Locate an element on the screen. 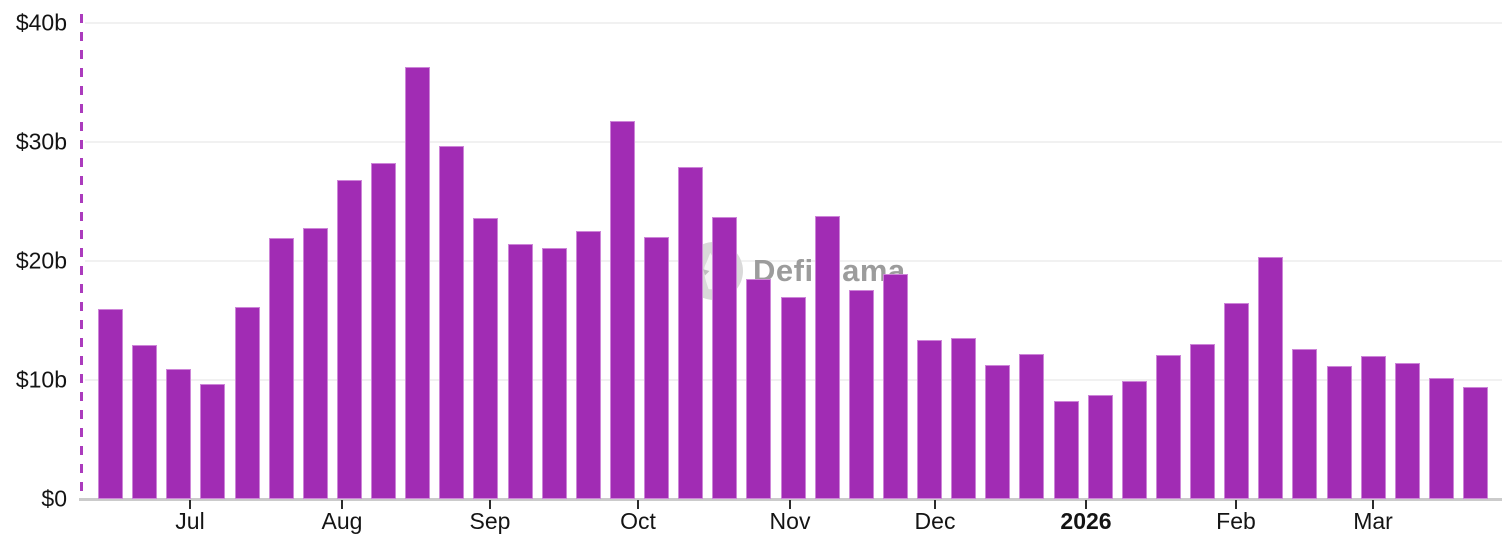 The height and width of the screenshot is (545, 1508). x-axis-label-Oct: Oct is located at coordinates (638, 521).